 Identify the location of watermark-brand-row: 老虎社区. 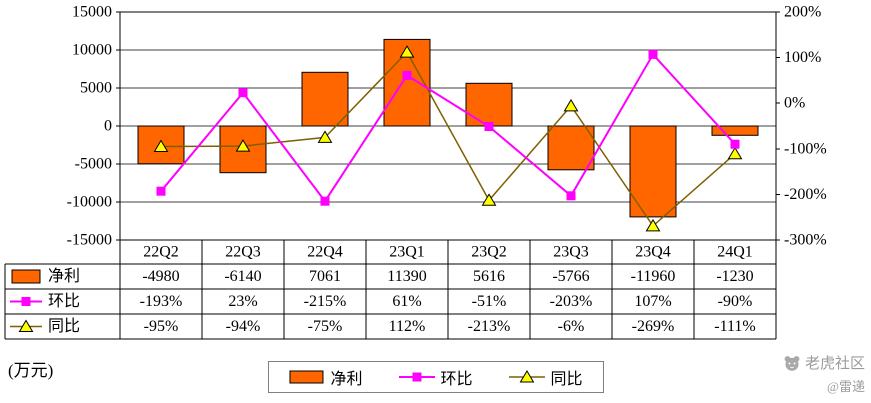
(824, 362).